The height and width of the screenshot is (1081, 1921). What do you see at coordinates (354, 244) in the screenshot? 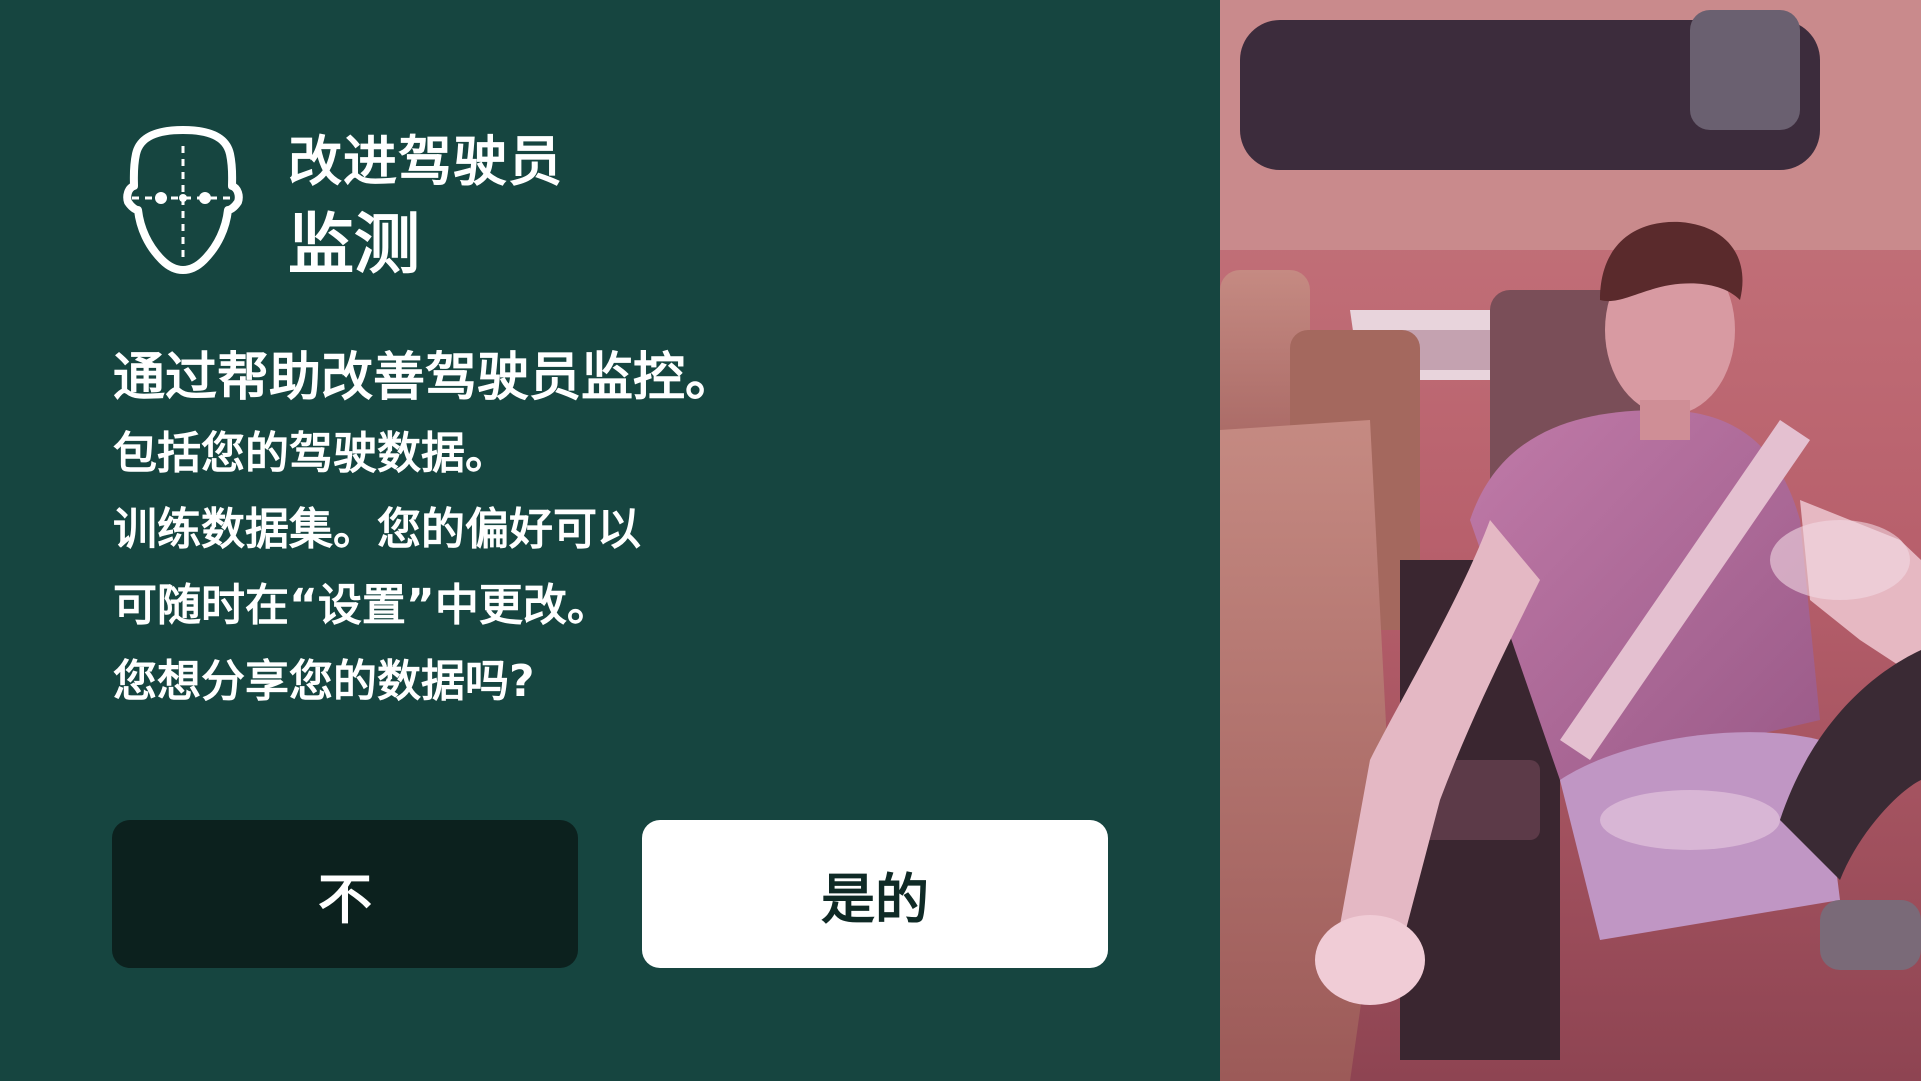
I see `title-line-2: 监测` at bounding box center [354, 244].